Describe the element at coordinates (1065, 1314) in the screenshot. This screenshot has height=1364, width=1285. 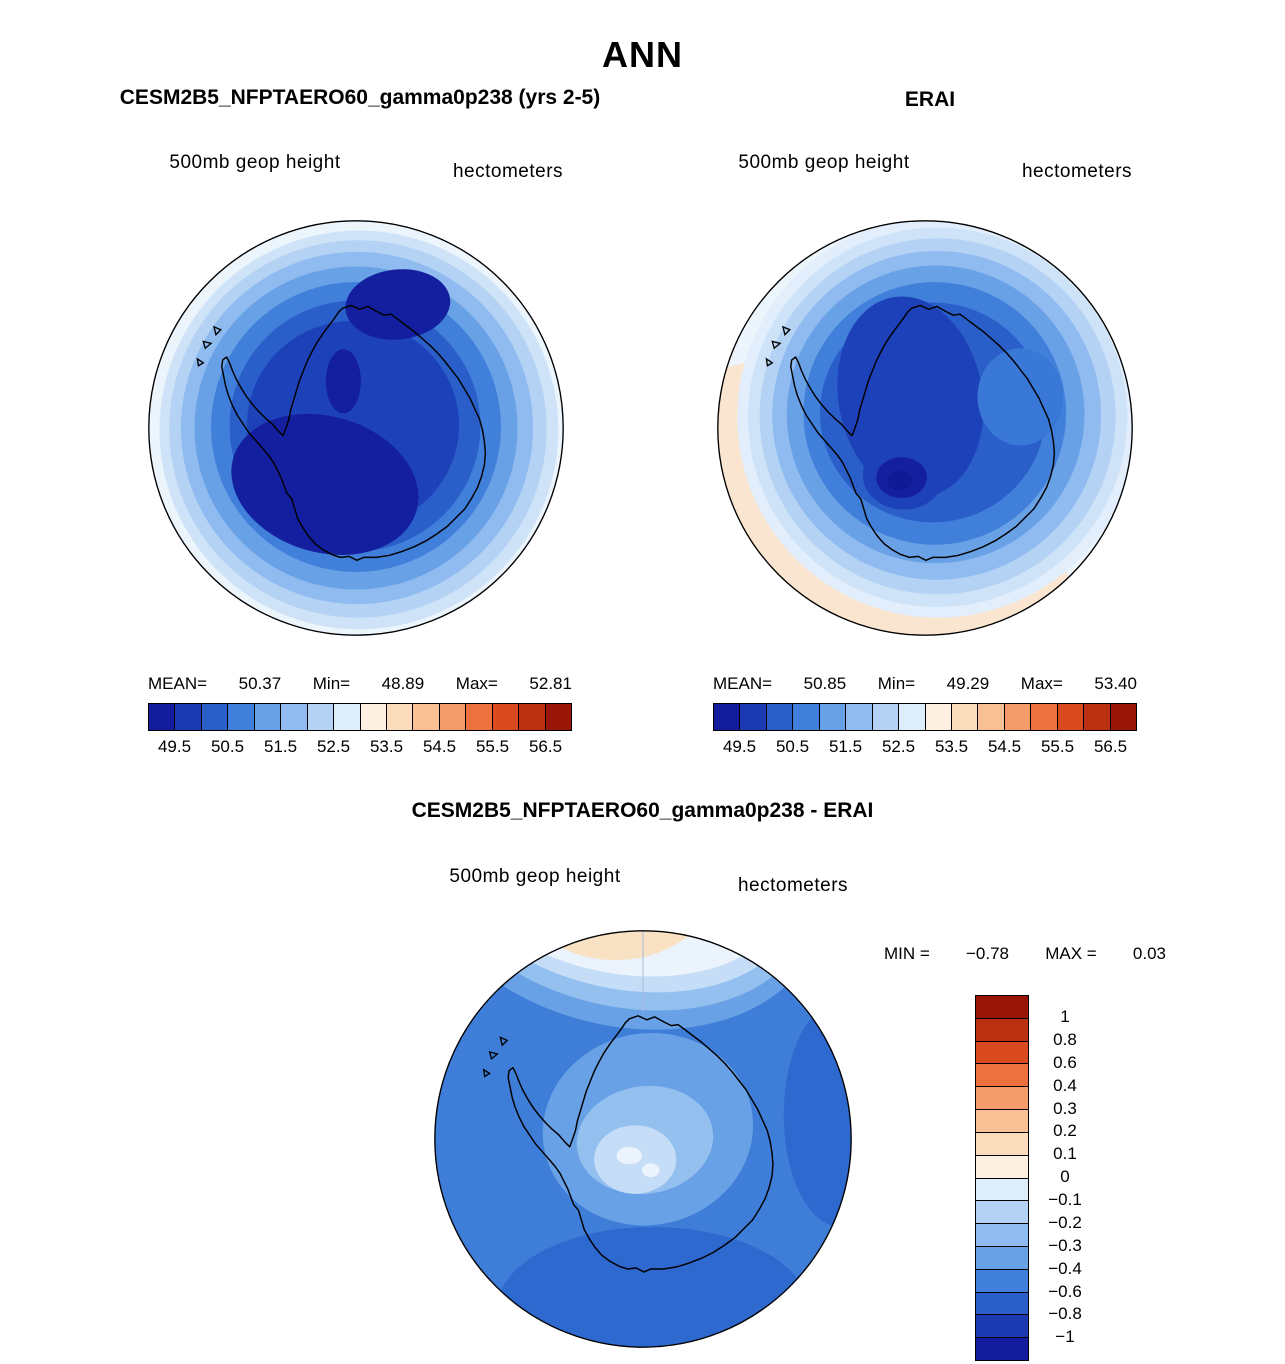
I see `colorbar-tick-label: −0.8` at that location.